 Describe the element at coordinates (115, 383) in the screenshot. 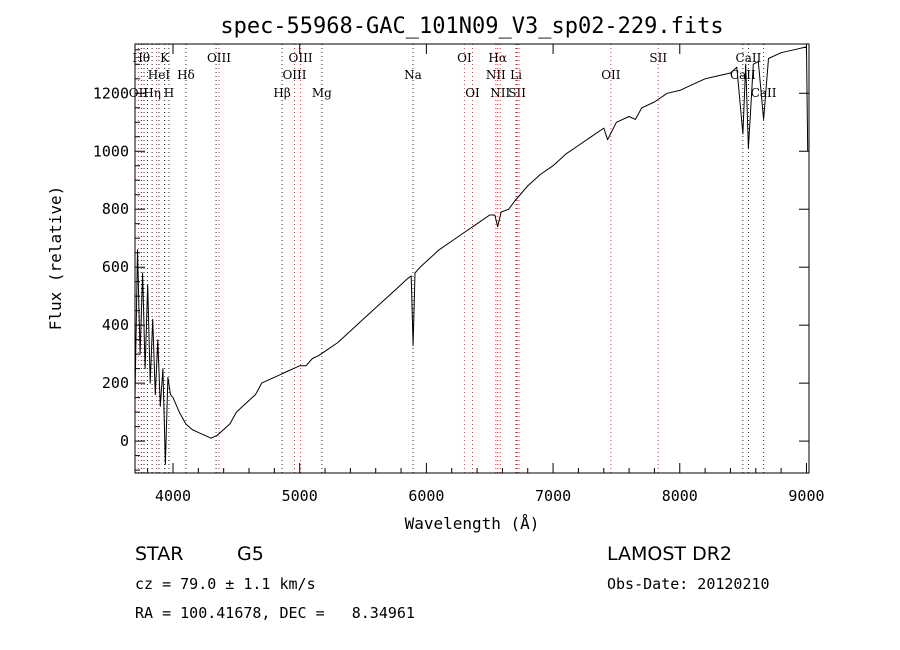

I see `y-tick-label-1: 200` at that location.